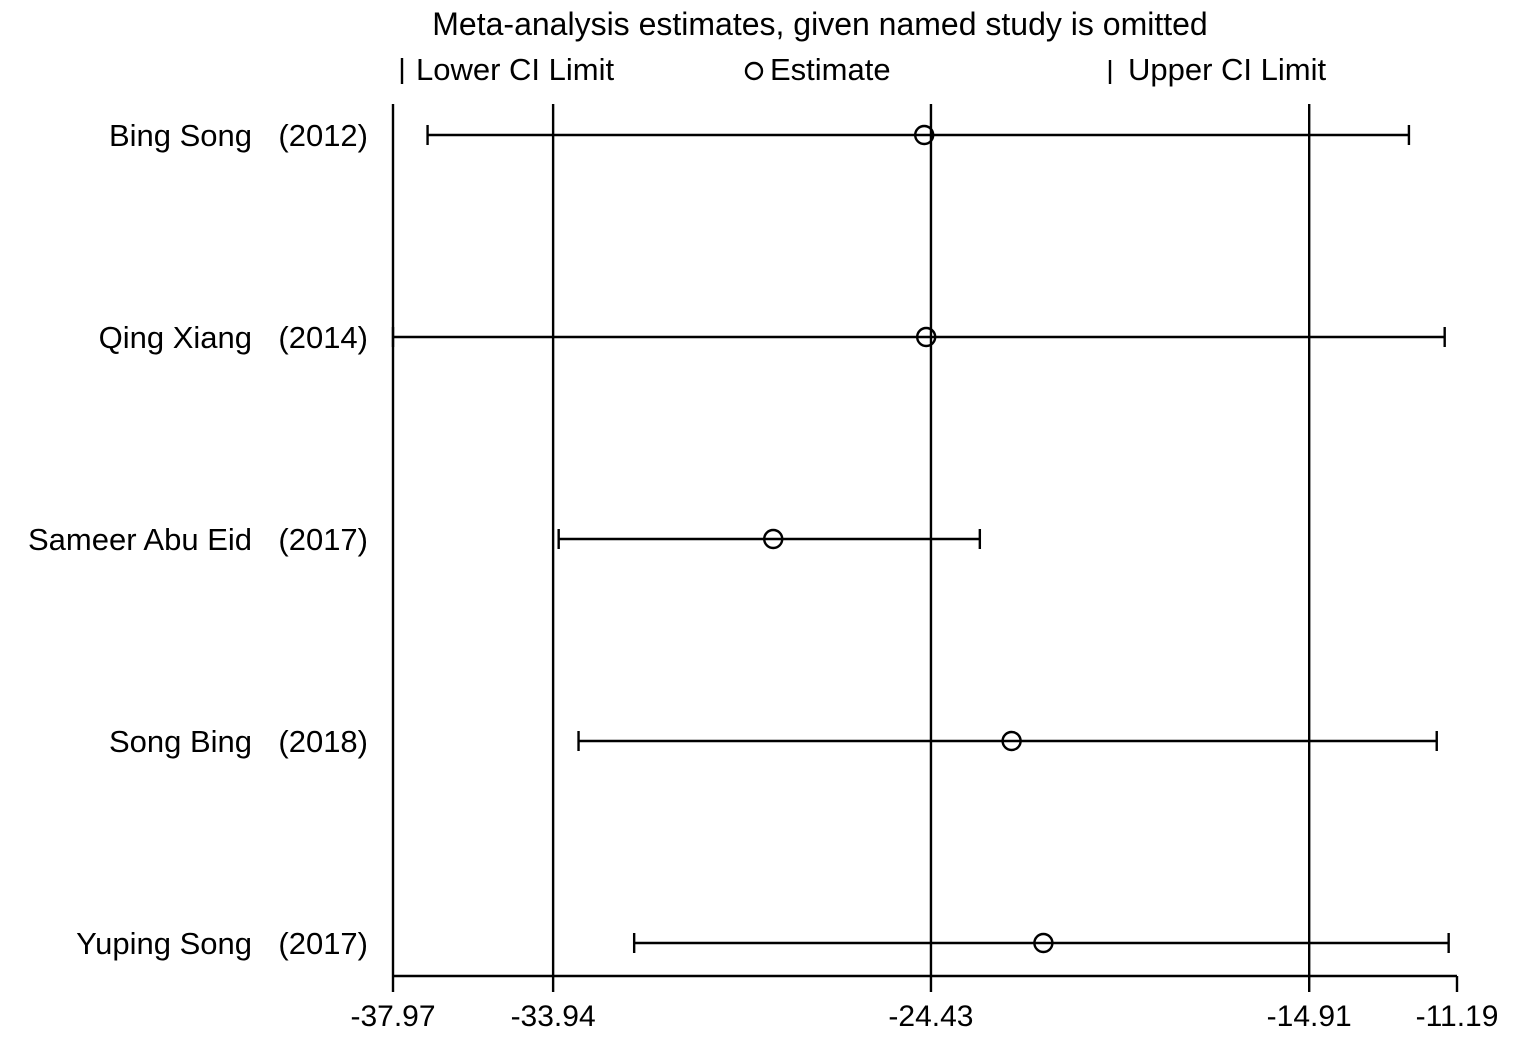 The height and width of the screenshot is (1044, 1524). What do you see at coordinates (830, 69) in the screenshot?
I see `legend-estimate-label: Estimate` at bounding box center [830, 69].